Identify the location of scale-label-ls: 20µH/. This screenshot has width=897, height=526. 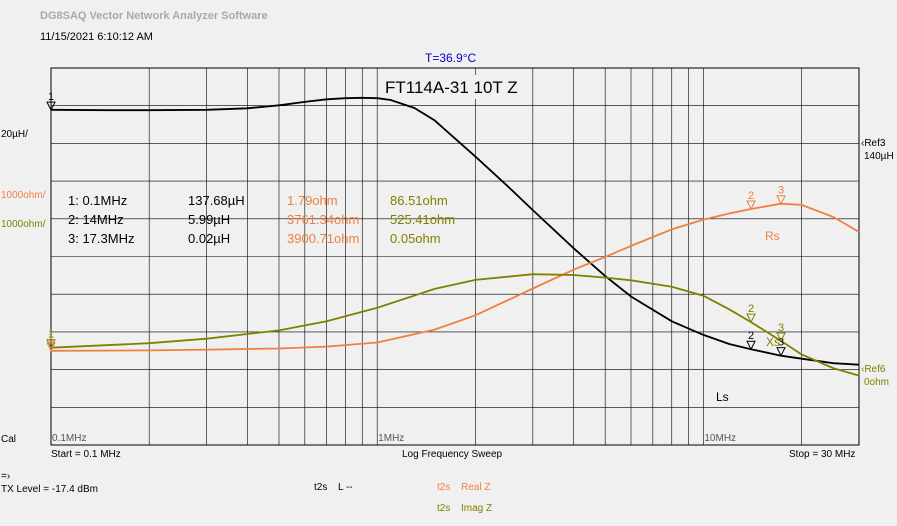
(14, 134).